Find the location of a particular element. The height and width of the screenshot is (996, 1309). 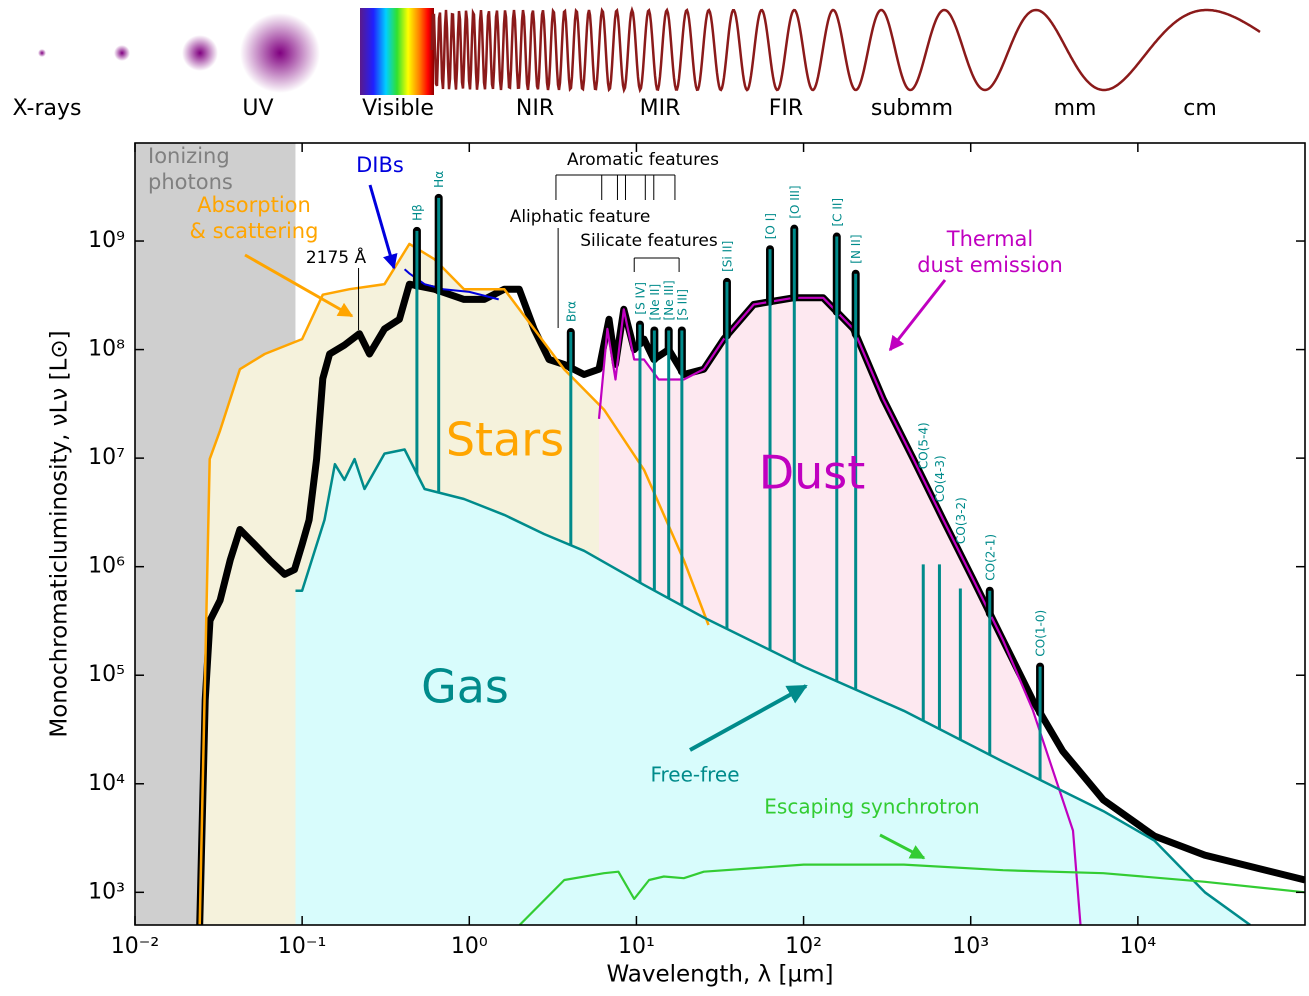

series-label: Dust is located at coordinates (812, 473).